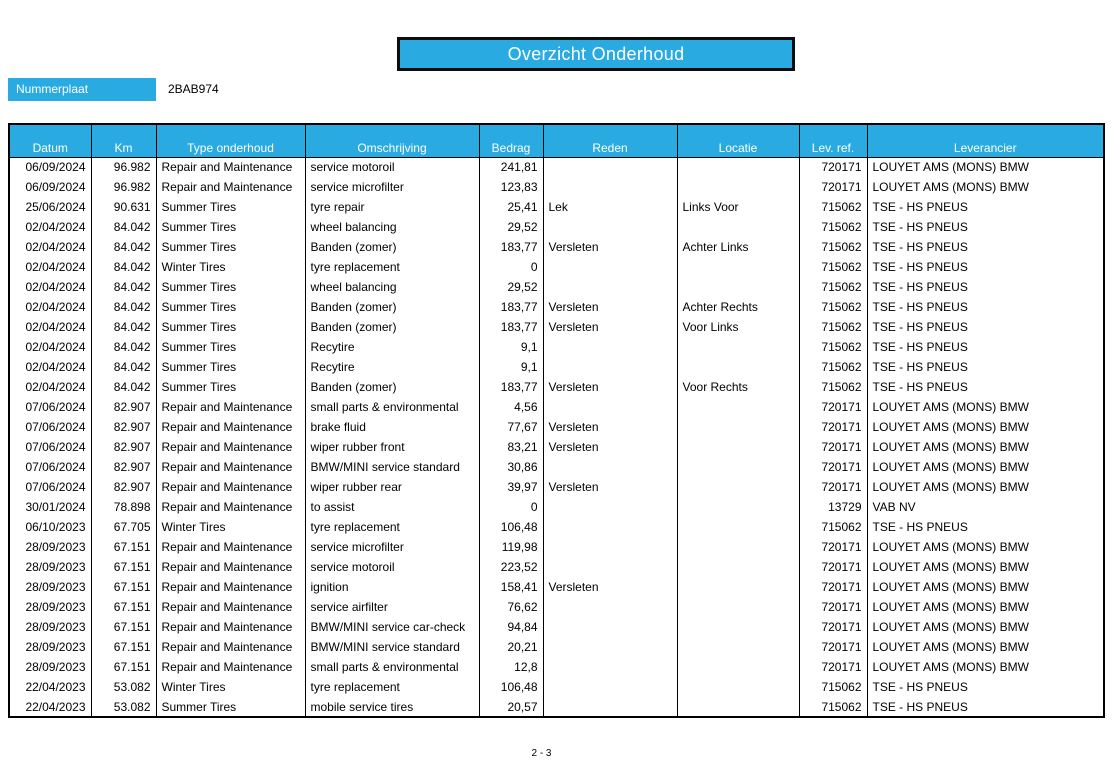  What do you see at coordinates (511, 567) in the screenshot?
I see `cell-bedrag: 223,52` at bounding box center [511, 567].